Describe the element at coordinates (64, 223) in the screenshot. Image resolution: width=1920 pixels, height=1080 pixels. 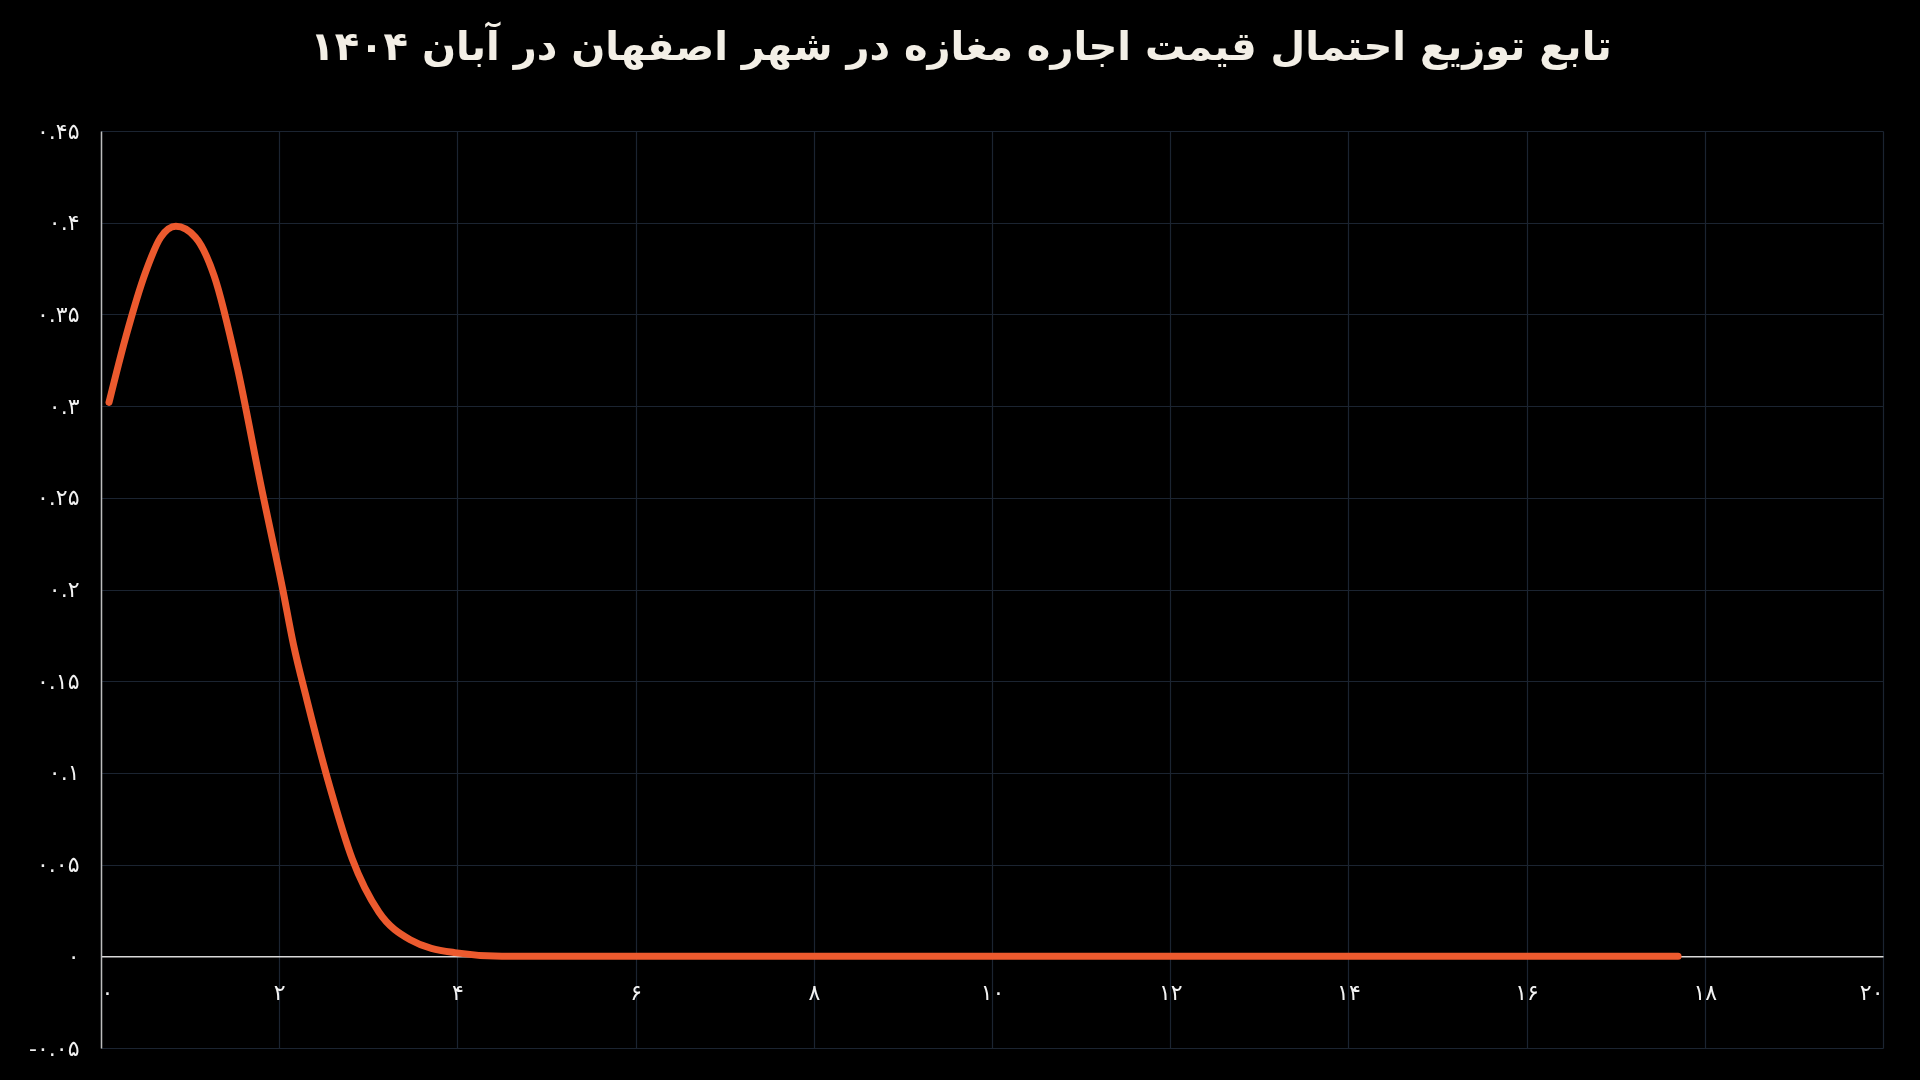
I see `y-tick-label: ۰.۴` at that location.